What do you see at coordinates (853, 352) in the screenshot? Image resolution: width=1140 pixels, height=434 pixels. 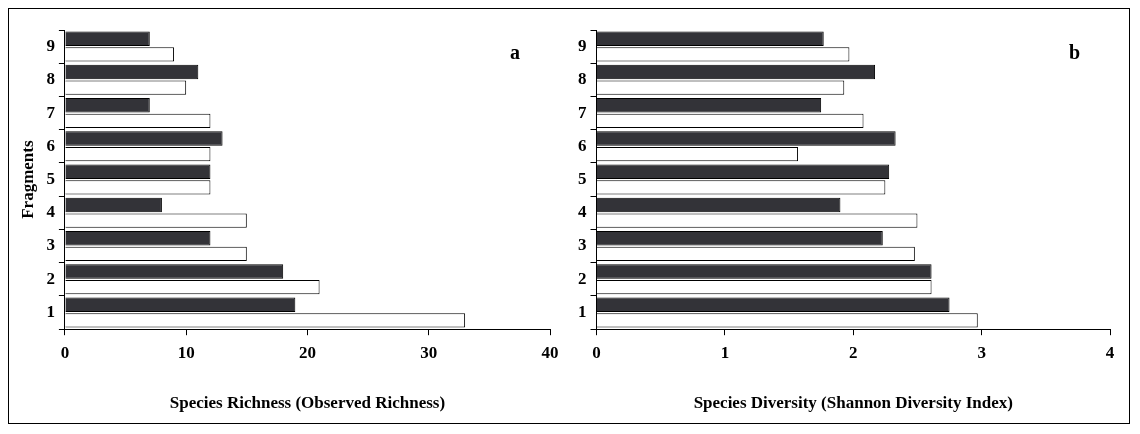 I see `x-tick-label: 2` at bounding box center [853, 352].